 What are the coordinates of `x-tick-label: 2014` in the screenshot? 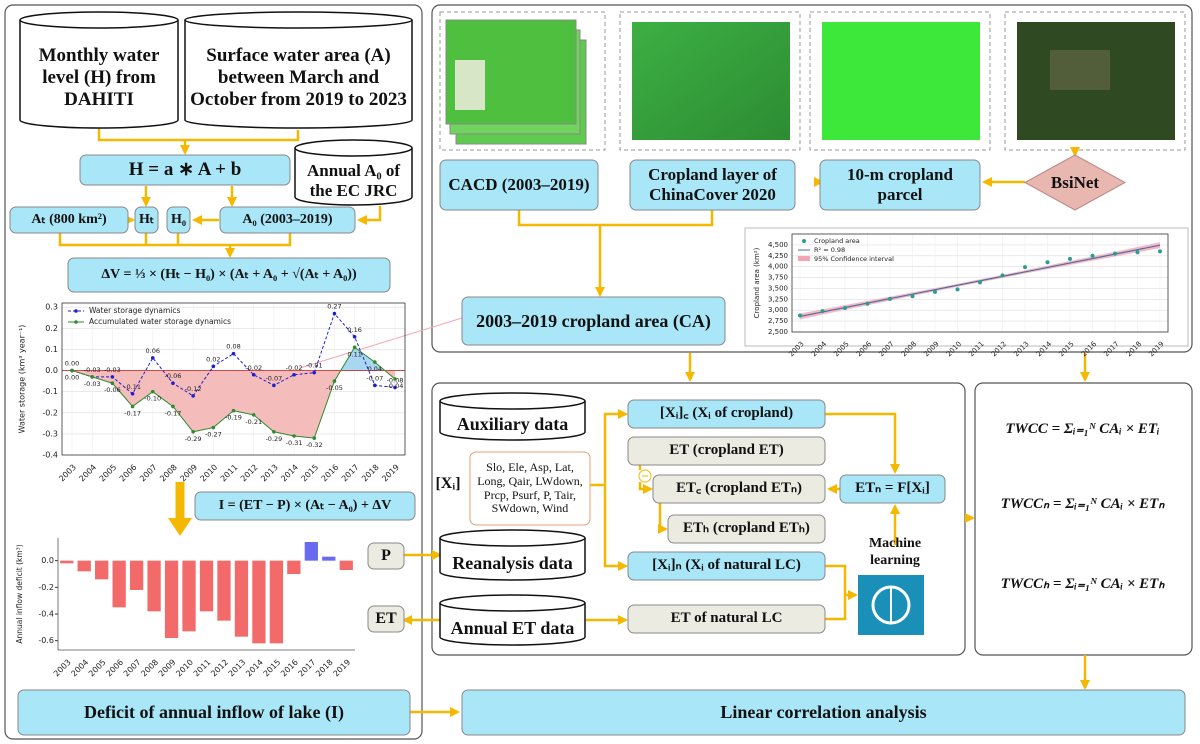 It's located at (254, 668).